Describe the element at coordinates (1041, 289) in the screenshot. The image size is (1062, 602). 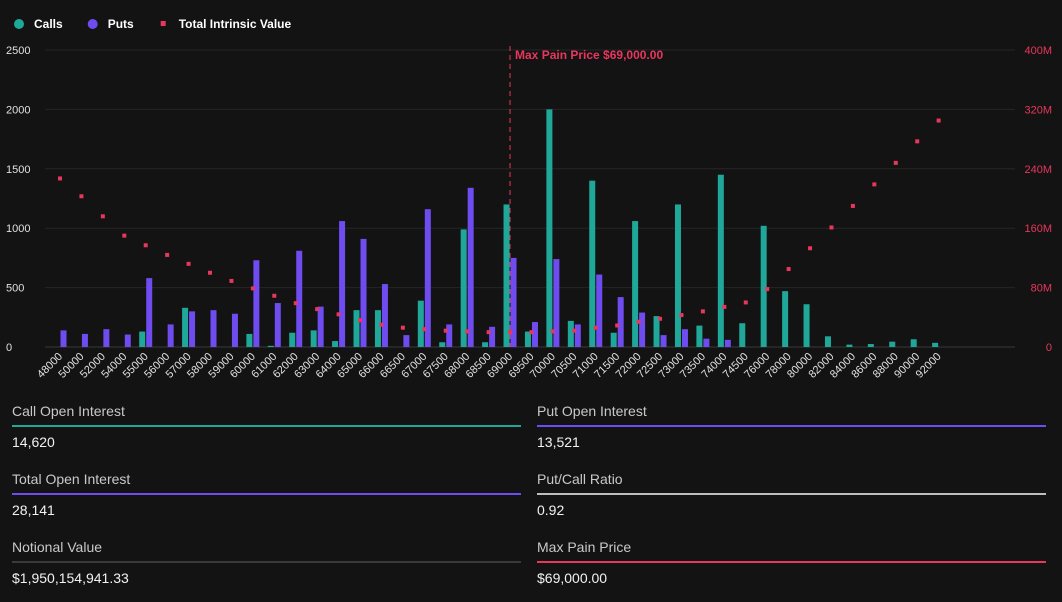
I see `y-right-tick-label: 80M` at that location.